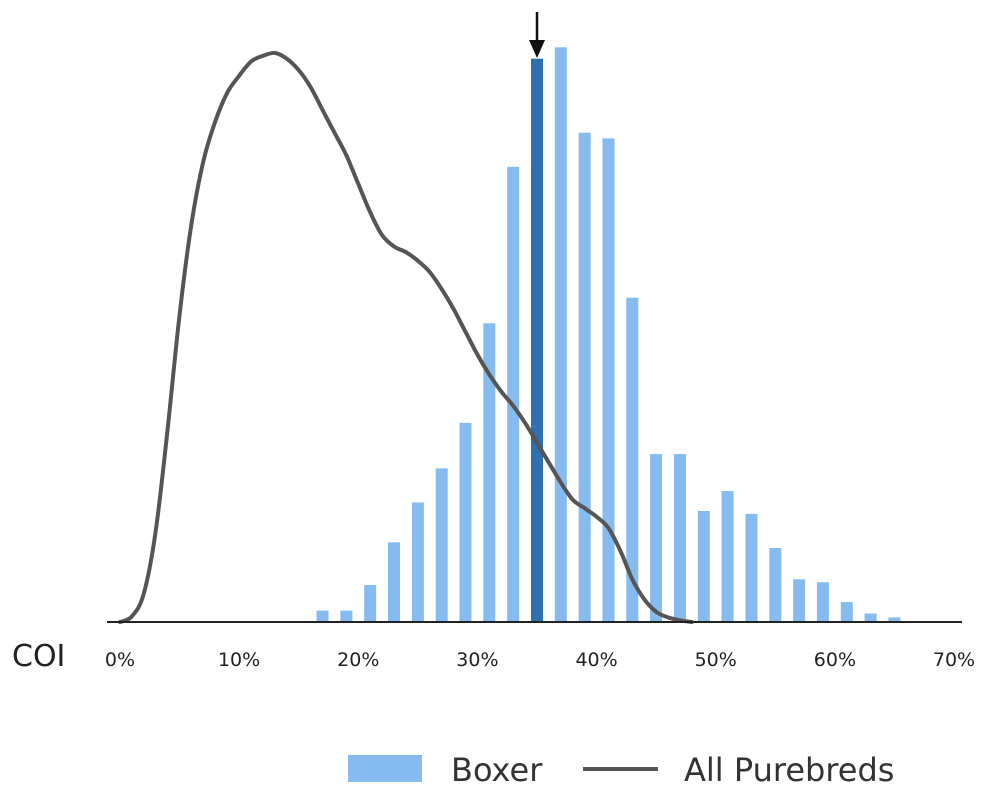 The width and height of the screenshot is (992, 787). I want to click on legend: Boxer All Purebreds, so click(621, 769).